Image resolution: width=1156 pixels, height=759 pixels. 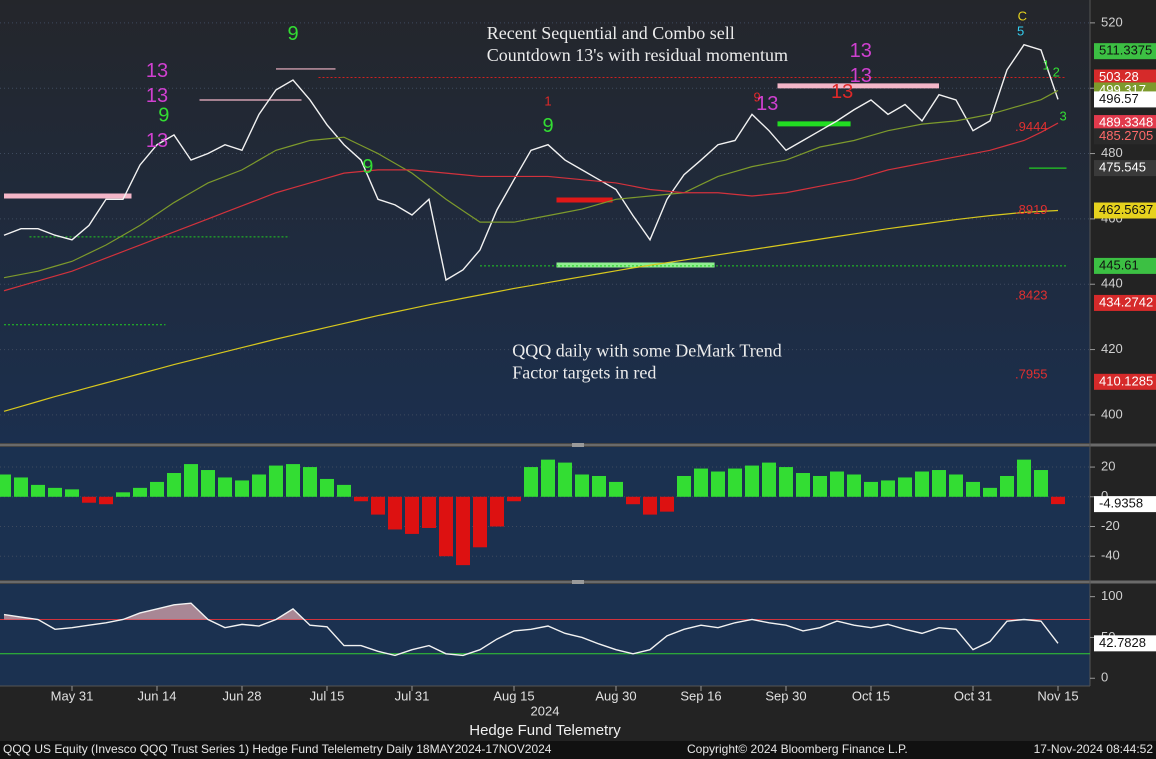 What do you see at coordinates (412, 695) in the screenshot?
I see `x-tick-label: Jul 31` at bounding box center [412, 695].